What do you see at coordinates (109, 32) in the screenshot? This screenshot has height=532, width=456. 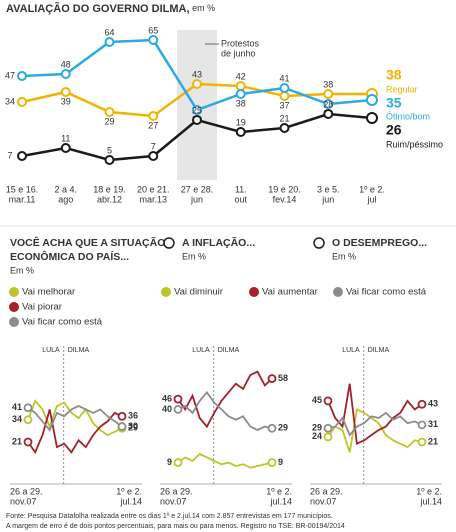 I see `data-label: 64` at bounding box center [109, 32].